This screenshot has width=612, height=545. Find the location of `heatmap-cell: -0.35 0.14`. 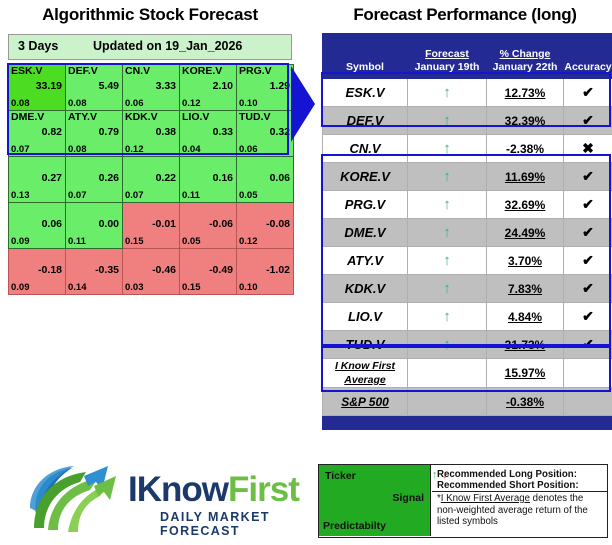

heatmap-cell: -0.35 0.14 is located at coordinates (94, 271).